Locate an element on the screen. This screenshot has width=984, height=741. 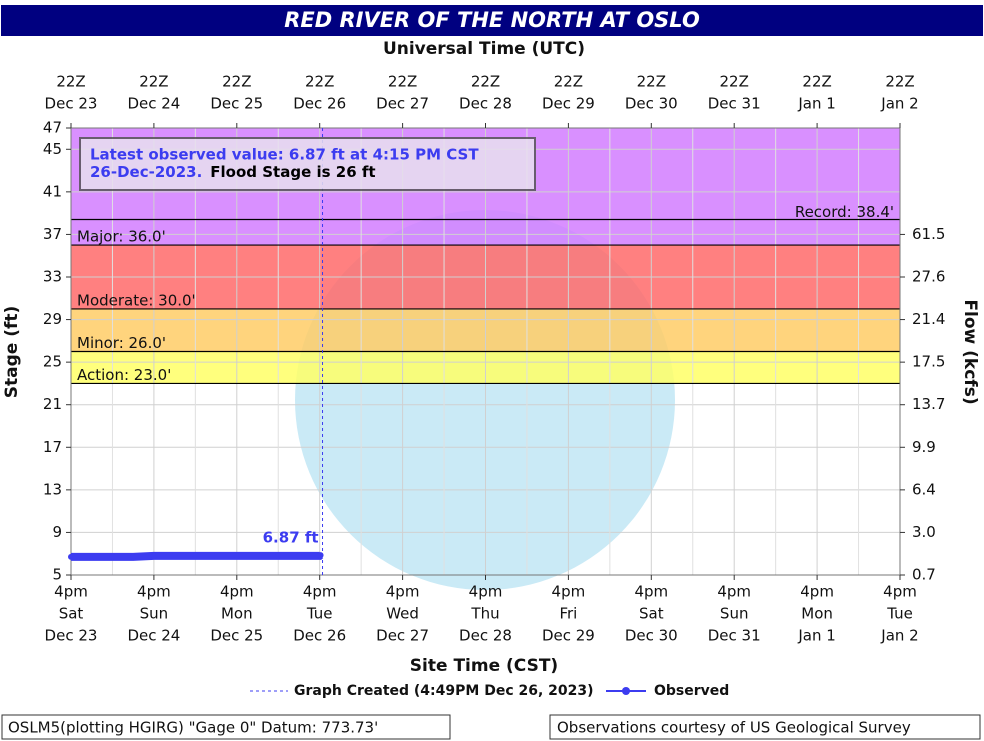
y2-tick-label: 17.5 is located at coordinates (928, 362).